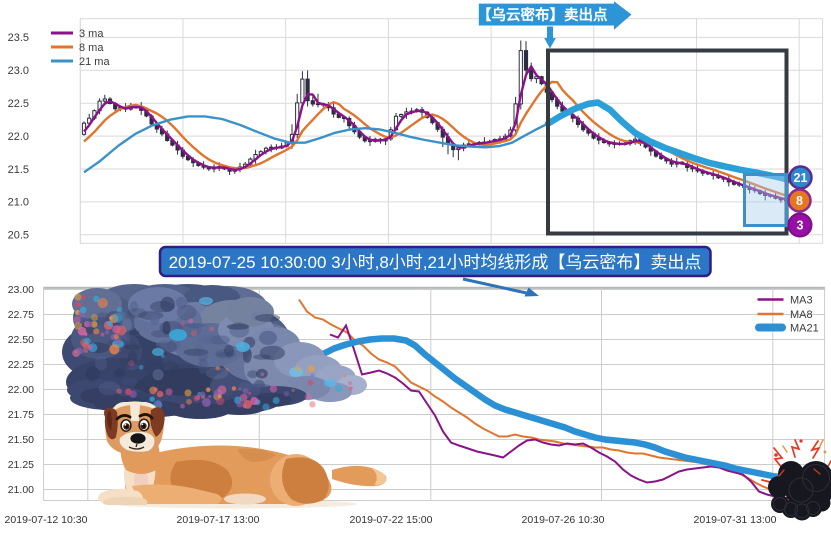  What do you see at coordinates (801, 178) in the screenshot?
I see `svg-text: 21` at bounding box center [801, 178].